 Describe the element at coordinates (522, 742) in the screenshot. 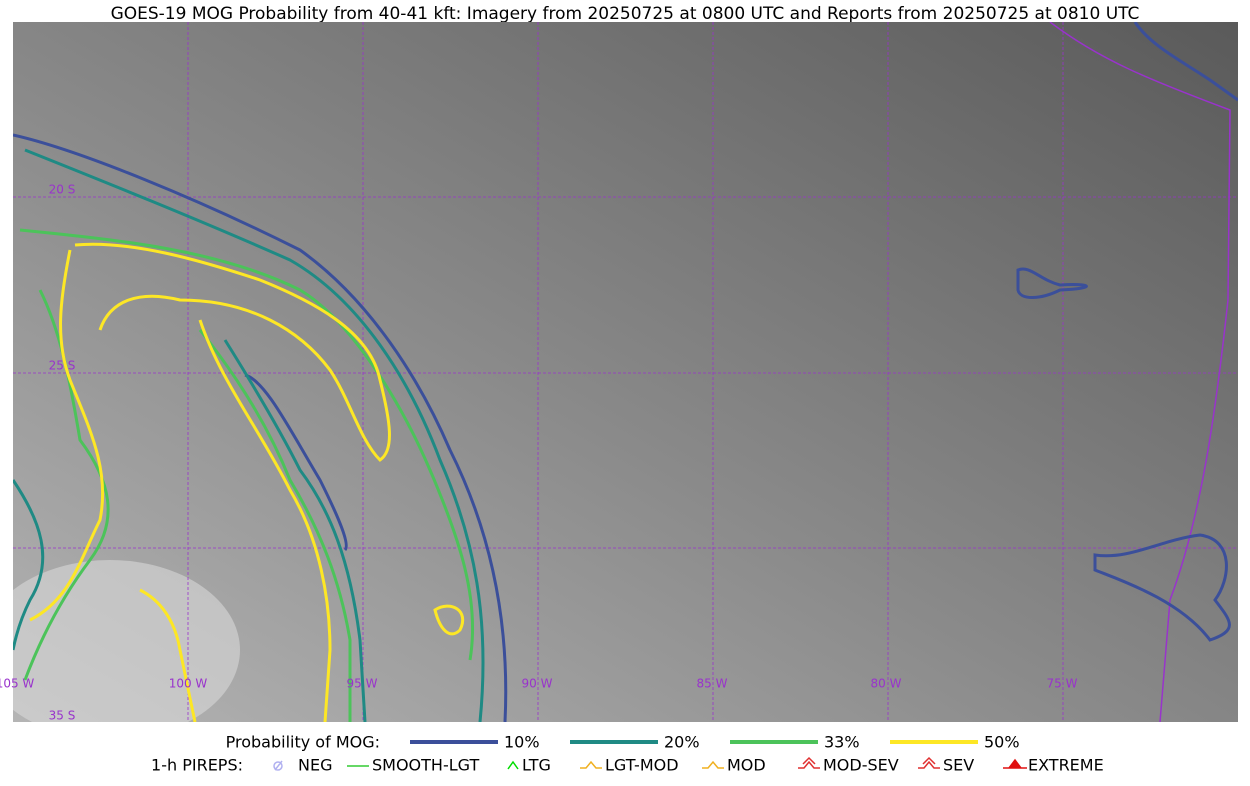

I see `legend-label: 10%` at that location.